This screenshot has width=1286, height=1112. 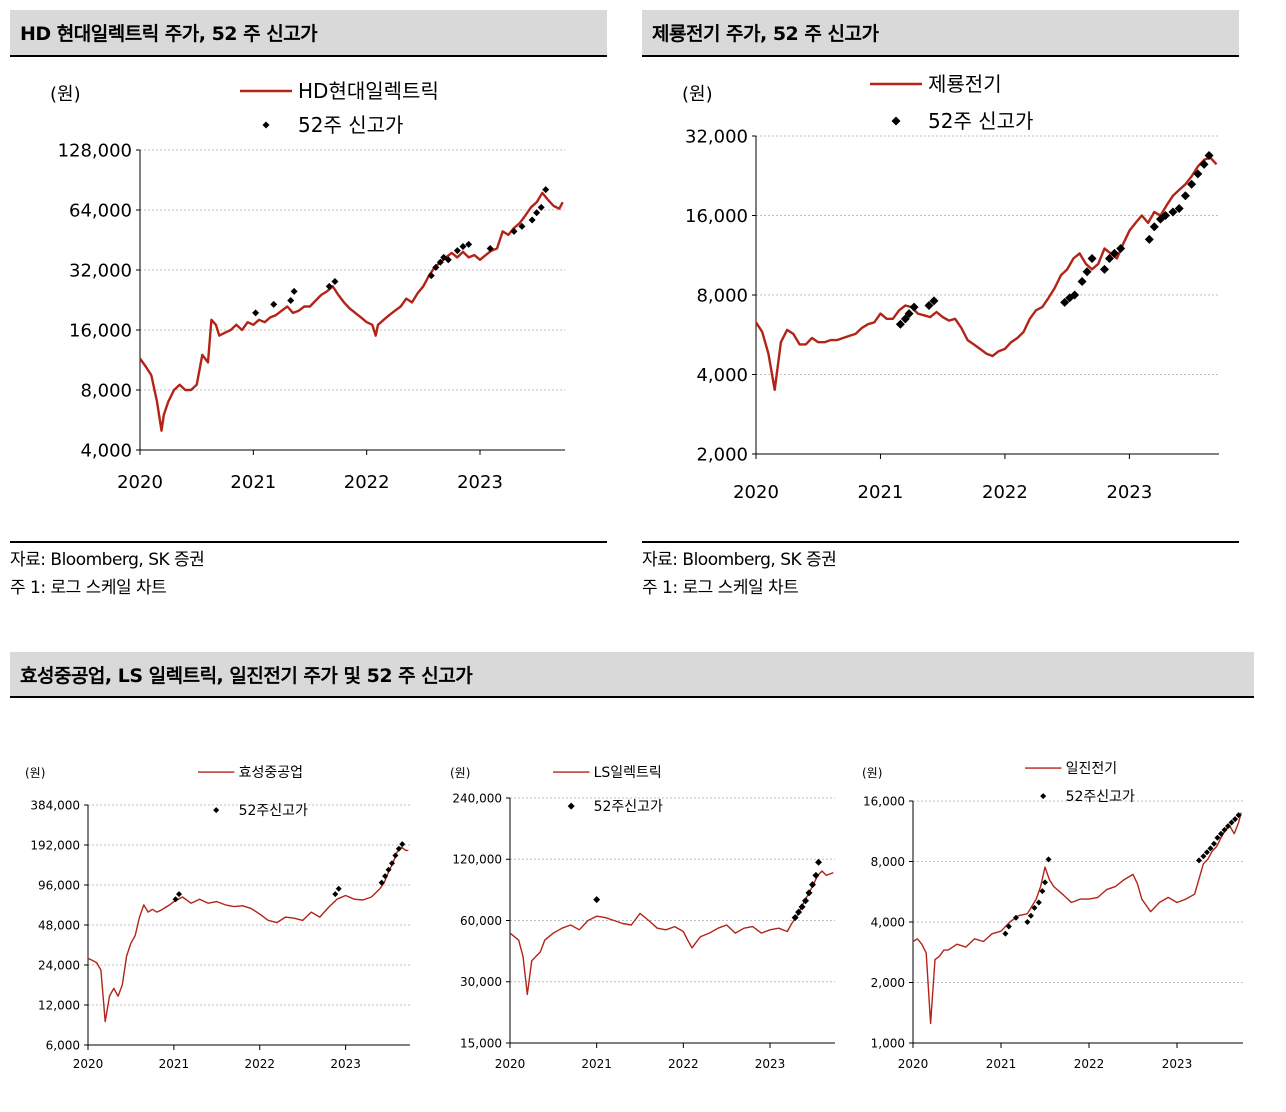 I want to click on iljin-xtick-label: 2020, so click(x=913, y=1064).